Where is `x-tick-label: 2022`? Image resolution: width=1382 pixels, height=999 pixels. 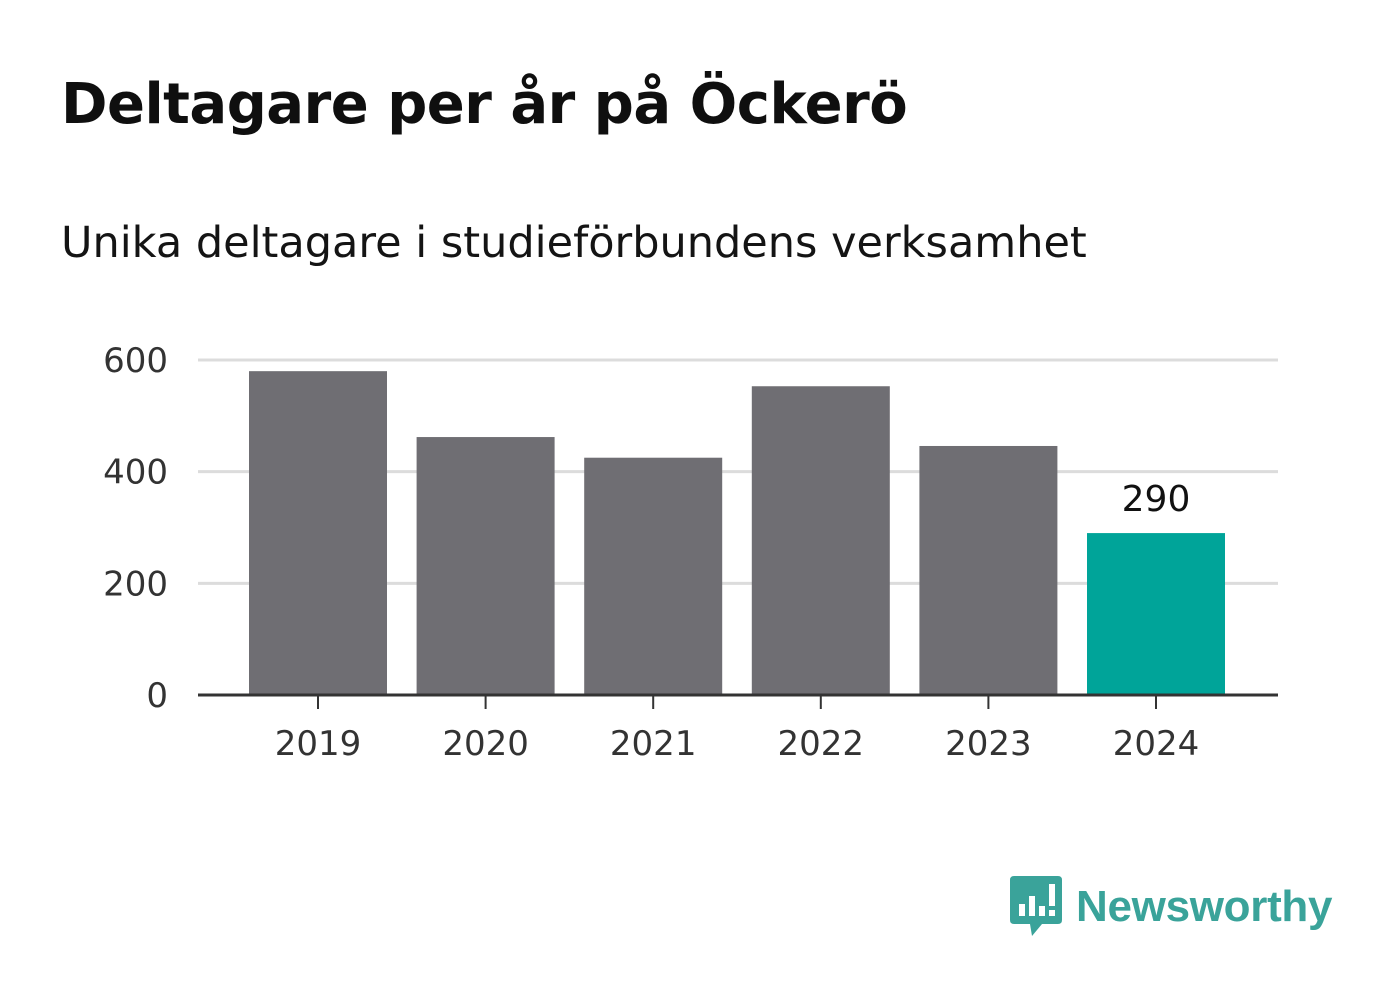 x-tick-label: 2022 is located at coordinates (821, 744).